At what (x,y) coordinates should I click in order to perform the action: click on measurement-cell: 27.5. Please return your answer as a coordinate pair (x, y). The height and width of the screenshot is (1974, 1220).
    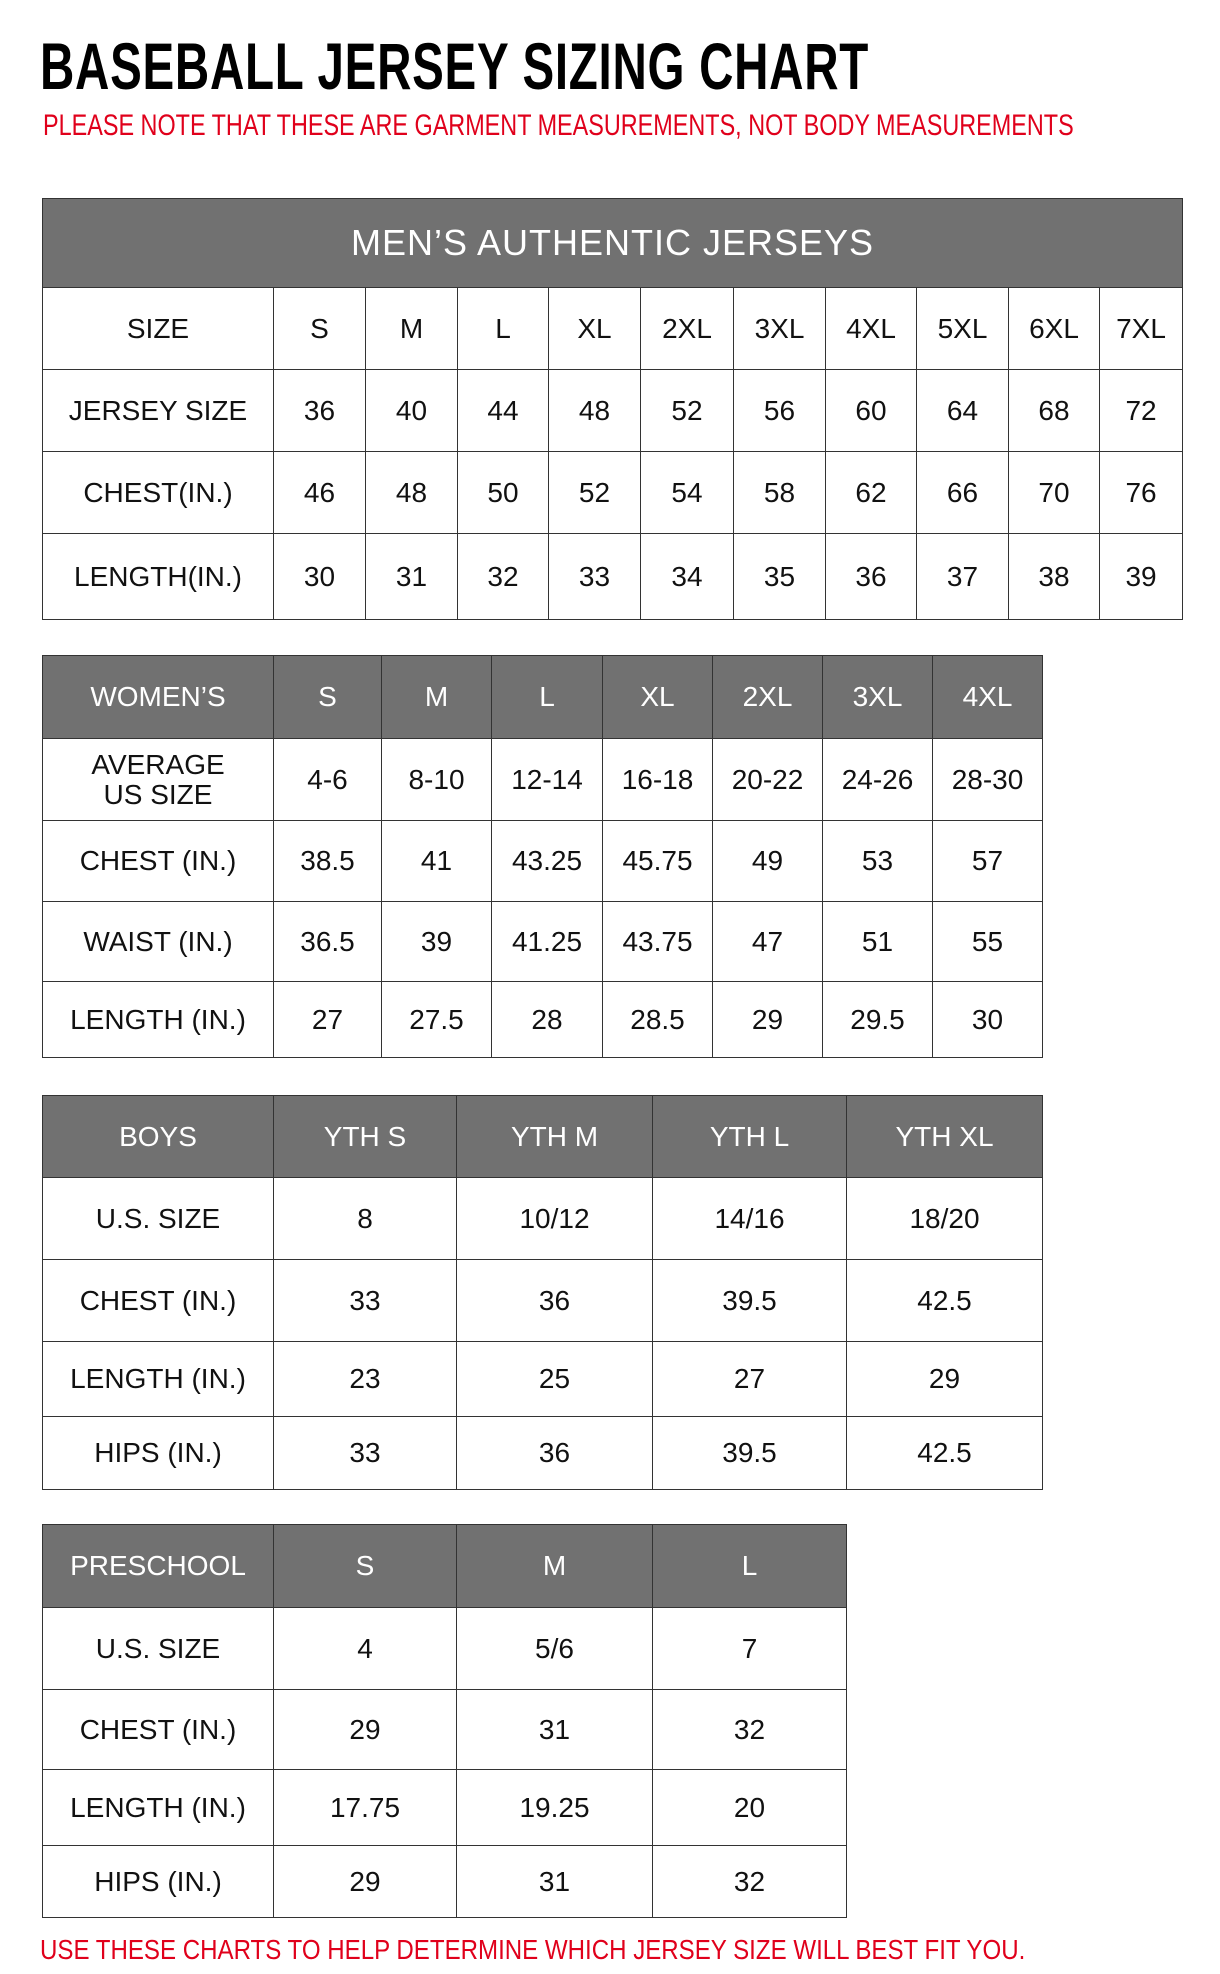
    Looking at the image, I should click on (436, 1019).